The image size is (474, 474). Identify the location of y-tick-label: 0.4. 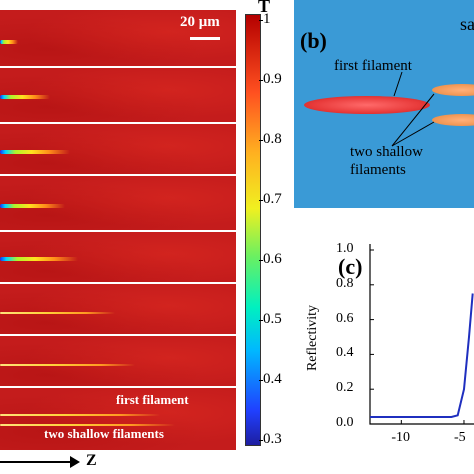
(345, 353).